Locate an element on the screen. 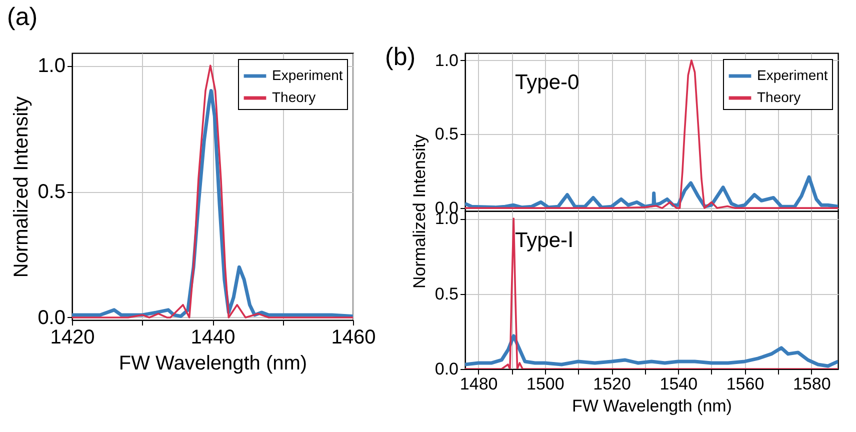 Image resolution: width=856 pixels, height=432 pixels. line-series is located at coordinates (651, 192).